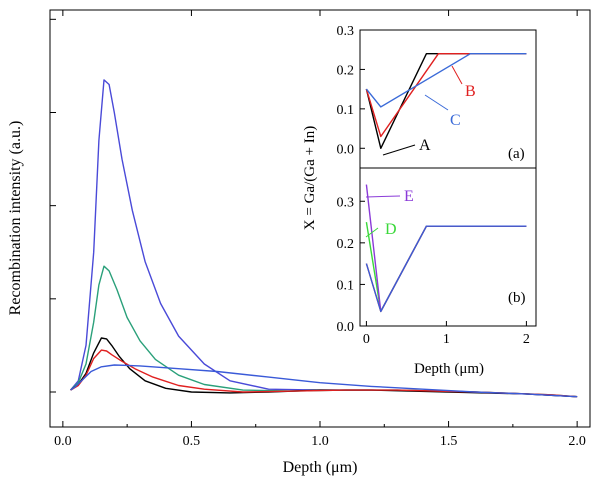 Image resolution: width=600 pixels, height=501 pixels. What do you see at coordinates (351, 265) in the screenshot?
I see `inset-b-y-ticks: 0.0 0.1 0.2 0.3` at bounding box center [351, 265].